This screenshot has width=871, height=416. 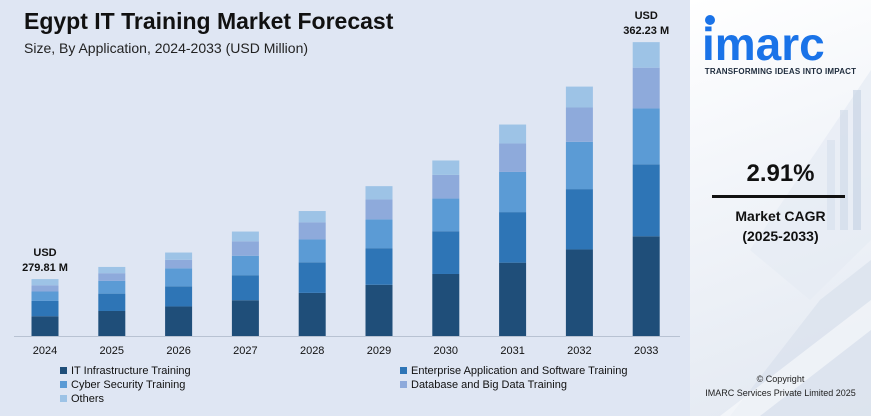 I want to click on x-tick-label: 2025, so click(x=112, y=351).